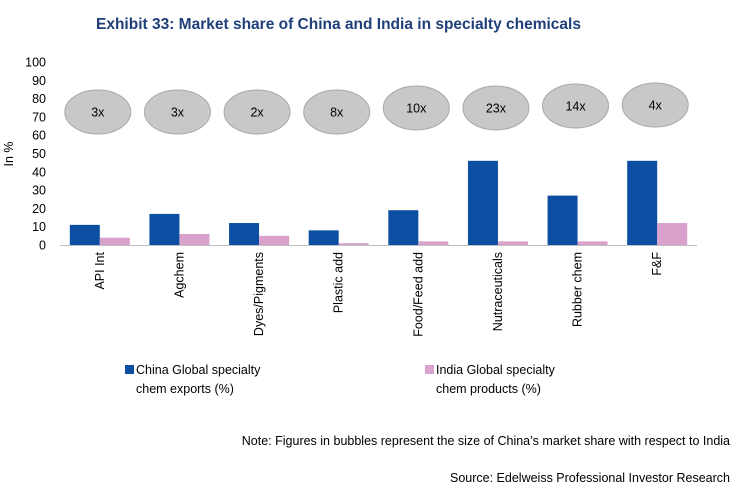  Describe the element at coordinates (39, 136) in the screenshot. I see `y-tick-label-60: 60` at that location.